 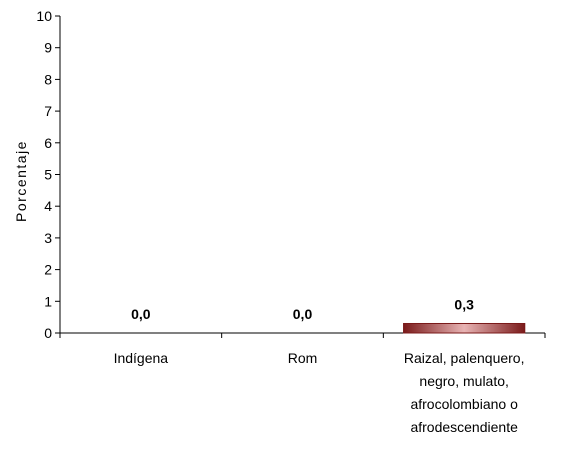 What do you see at coordinates (48, 270) in the screenshot?
I see `y-tick-label: 2` at bounding box center [48, 270].